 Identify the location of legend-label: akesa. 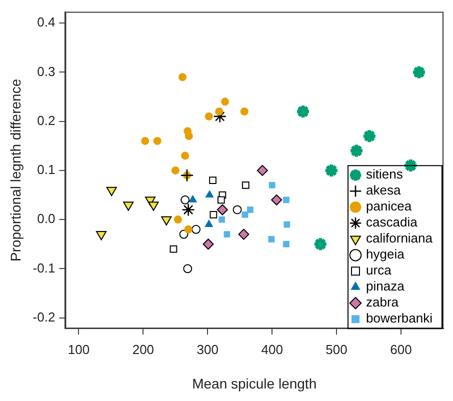
(384, 190).